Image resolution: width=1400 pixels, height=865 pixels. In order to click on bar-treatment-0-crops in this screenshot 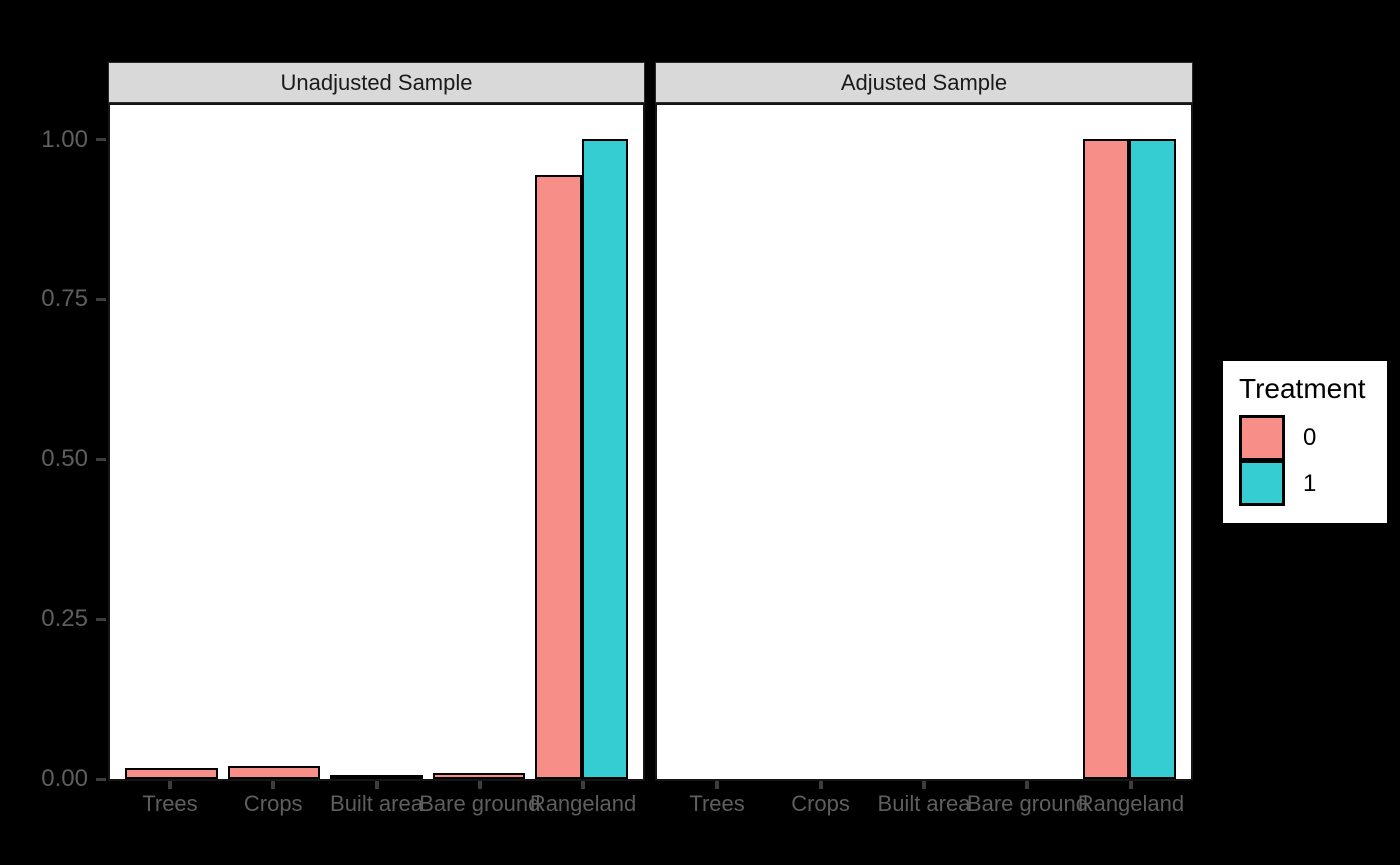, I will do `click(274, 772)`.